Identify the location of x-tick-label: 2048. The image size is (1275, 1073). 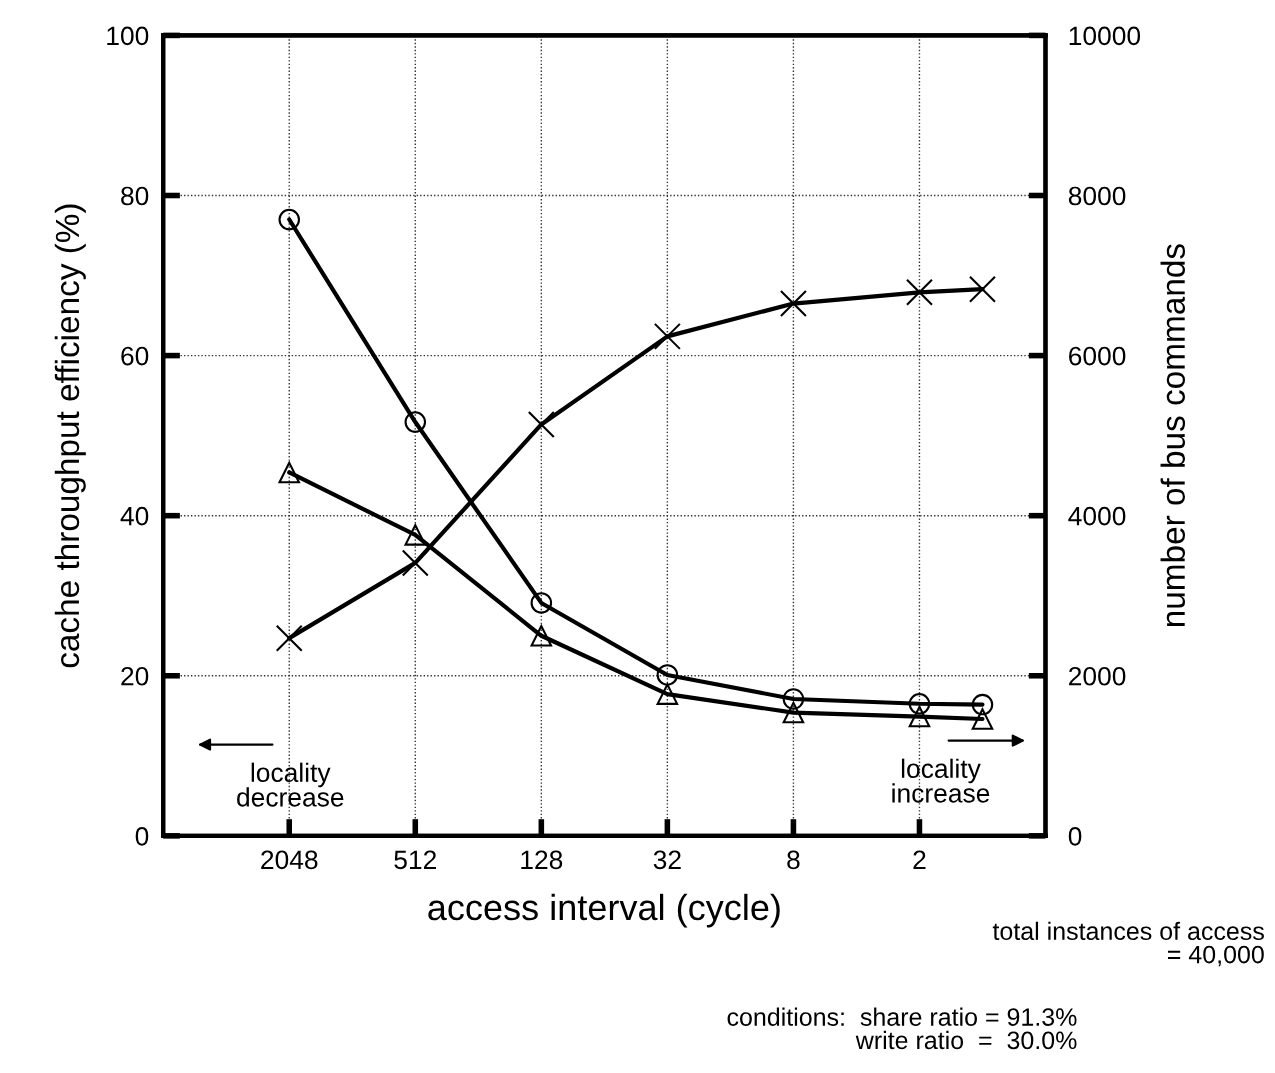
(289, 860).